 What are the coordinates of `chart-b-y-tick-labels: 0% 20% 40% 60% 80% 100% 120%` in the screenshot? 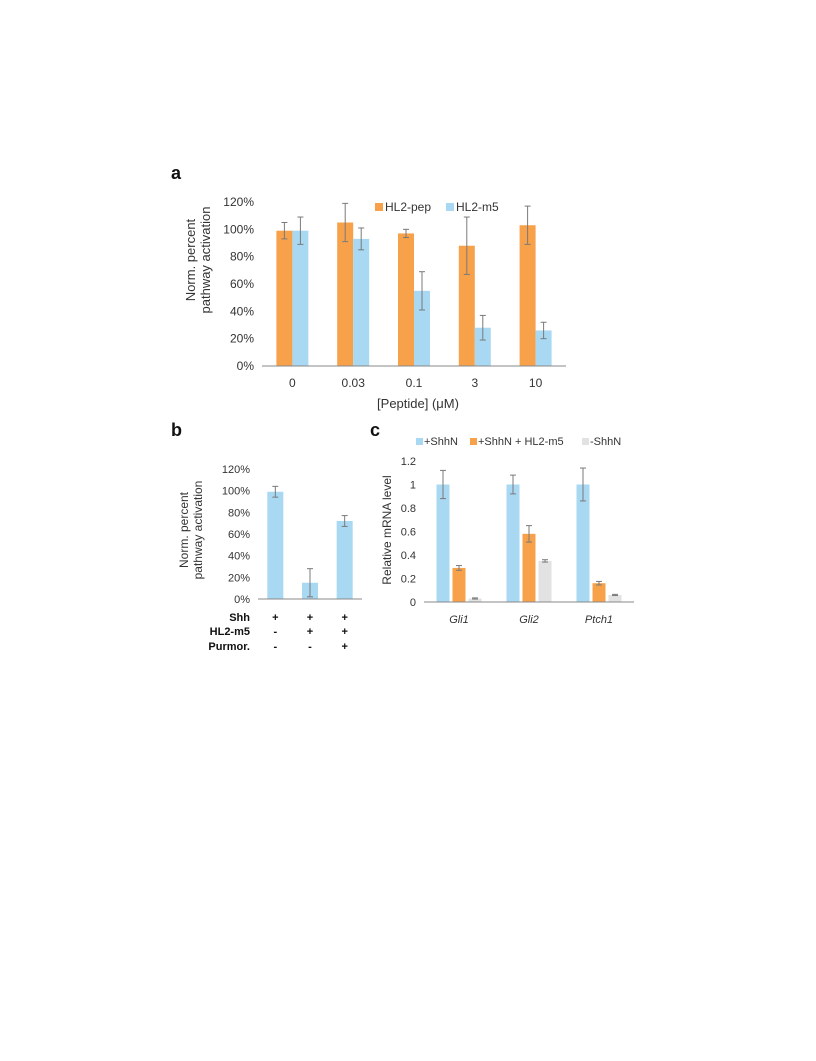 It's located at (236, 535).